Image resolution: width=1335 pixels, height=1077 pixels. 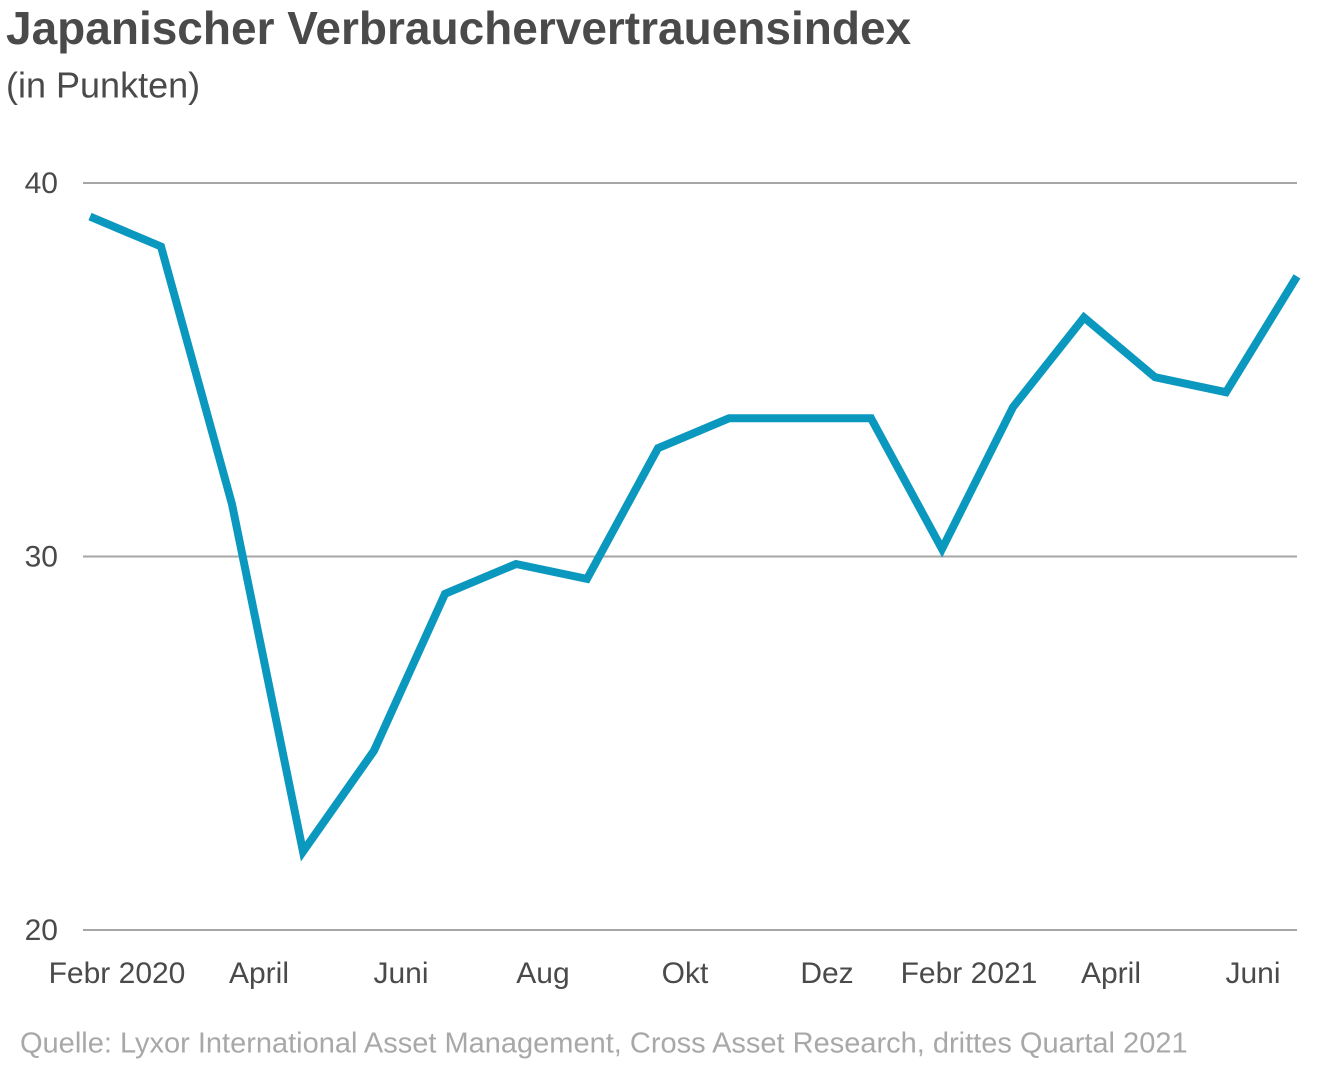 What do you see at coordinates (542, 973) in the screenshot?
I see `x-tick-label: Aug` at bounding box center [542, 973].